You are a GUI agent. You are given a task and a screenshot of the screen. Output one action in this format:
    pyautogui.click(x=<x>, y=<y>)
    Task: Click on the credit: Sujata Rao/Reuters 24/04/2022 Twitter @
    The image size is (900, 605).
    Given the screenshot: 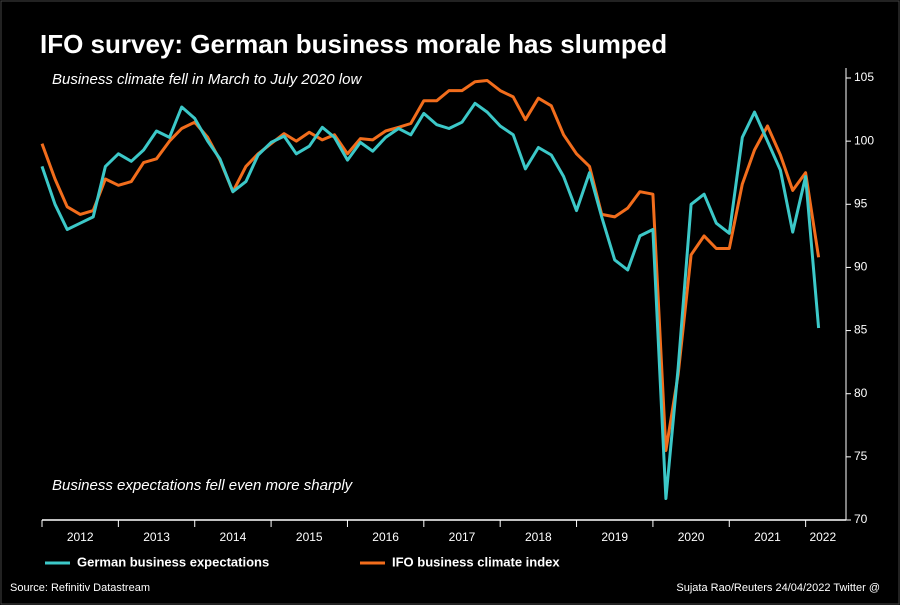 What is the action you would take?
    pyautogui.click(x=778, y=588)
    